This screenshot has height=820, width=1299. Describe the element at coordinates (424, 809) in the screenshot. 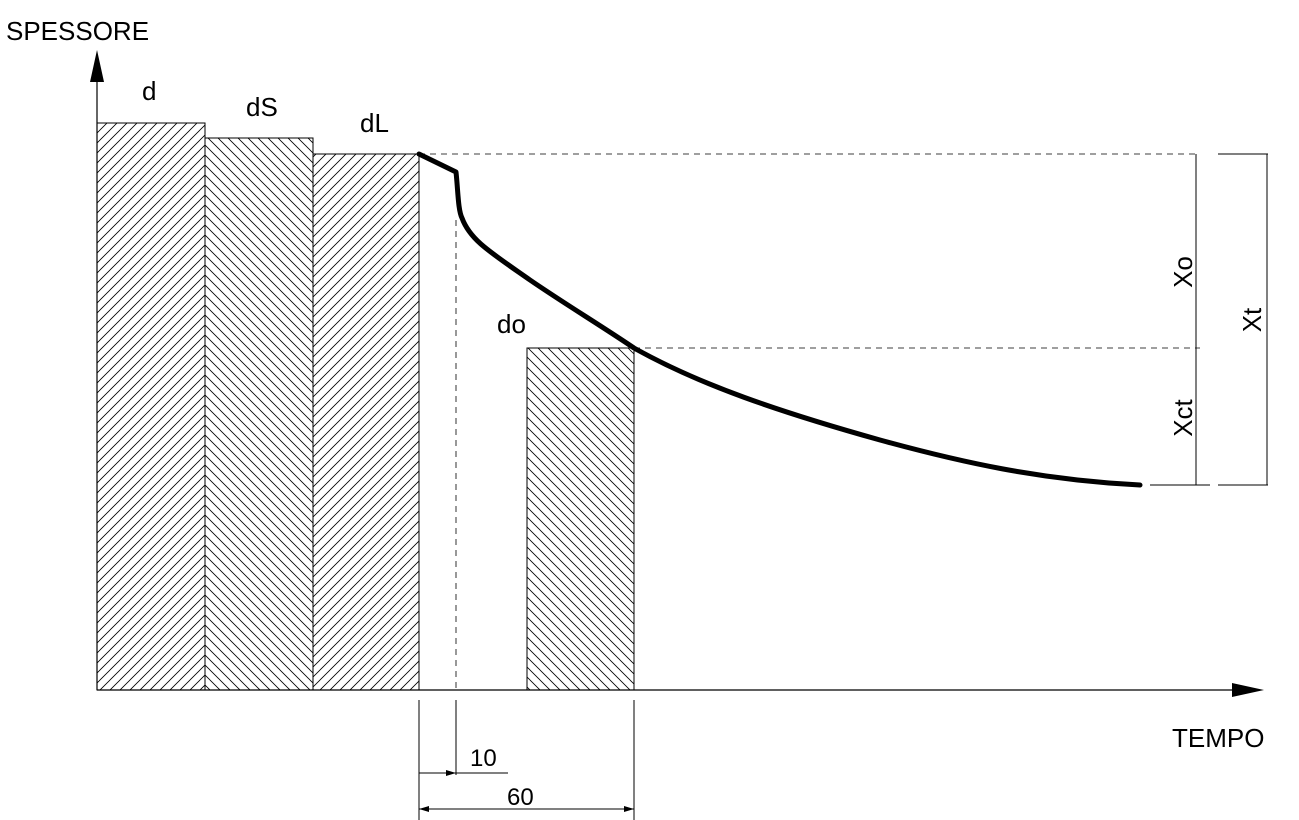

I see `arrow-60-start-icon` at that location.